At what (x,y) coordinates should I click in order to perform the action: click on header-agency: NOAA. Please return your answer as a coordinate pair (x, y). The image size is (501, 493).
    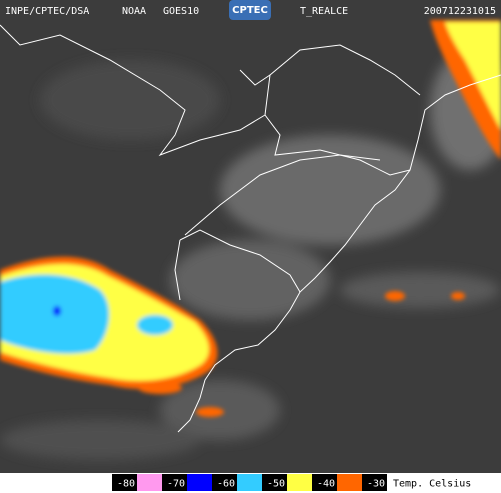
    Looking at the image, I should click on (134, 11).